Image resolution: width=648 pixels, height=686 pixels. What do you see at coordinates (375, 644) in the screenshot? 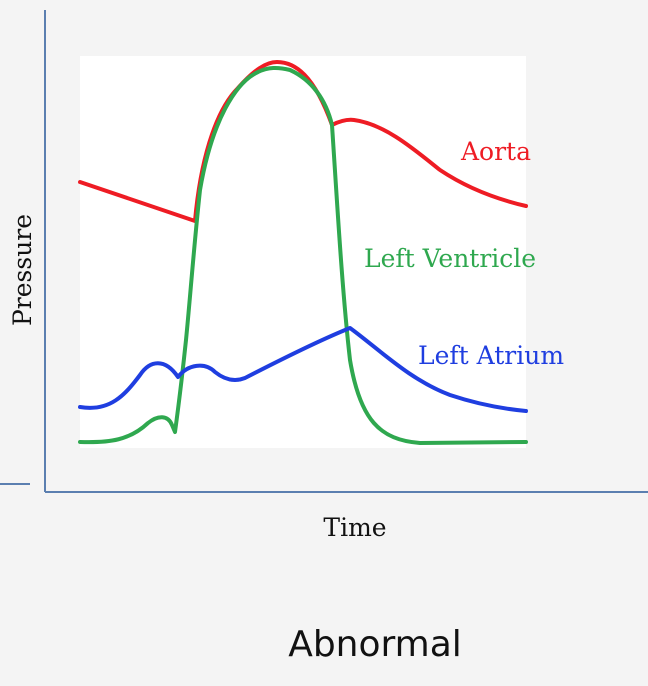
I see `diagram-caption: Abnormal` at bounding box center [375, 644].